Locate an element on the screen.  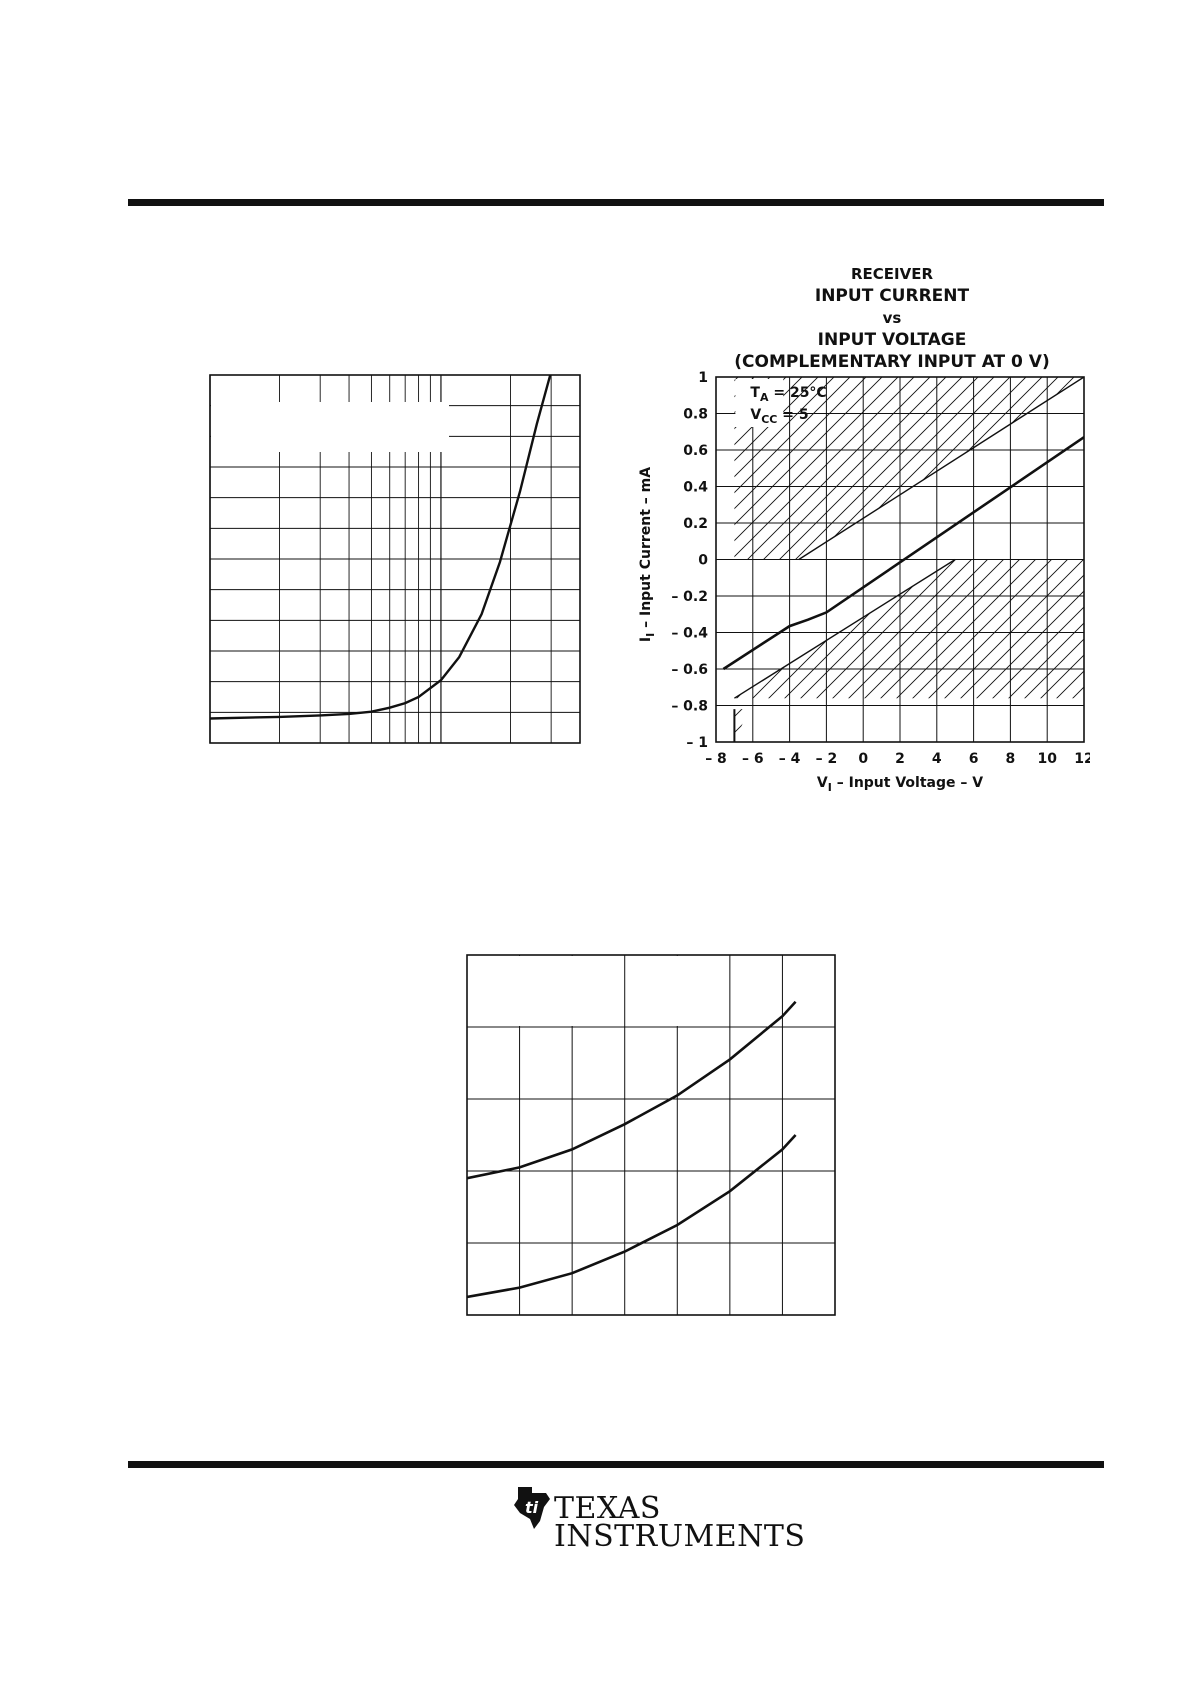
y-tick-label: 0 is located at coordinates (703, 561).